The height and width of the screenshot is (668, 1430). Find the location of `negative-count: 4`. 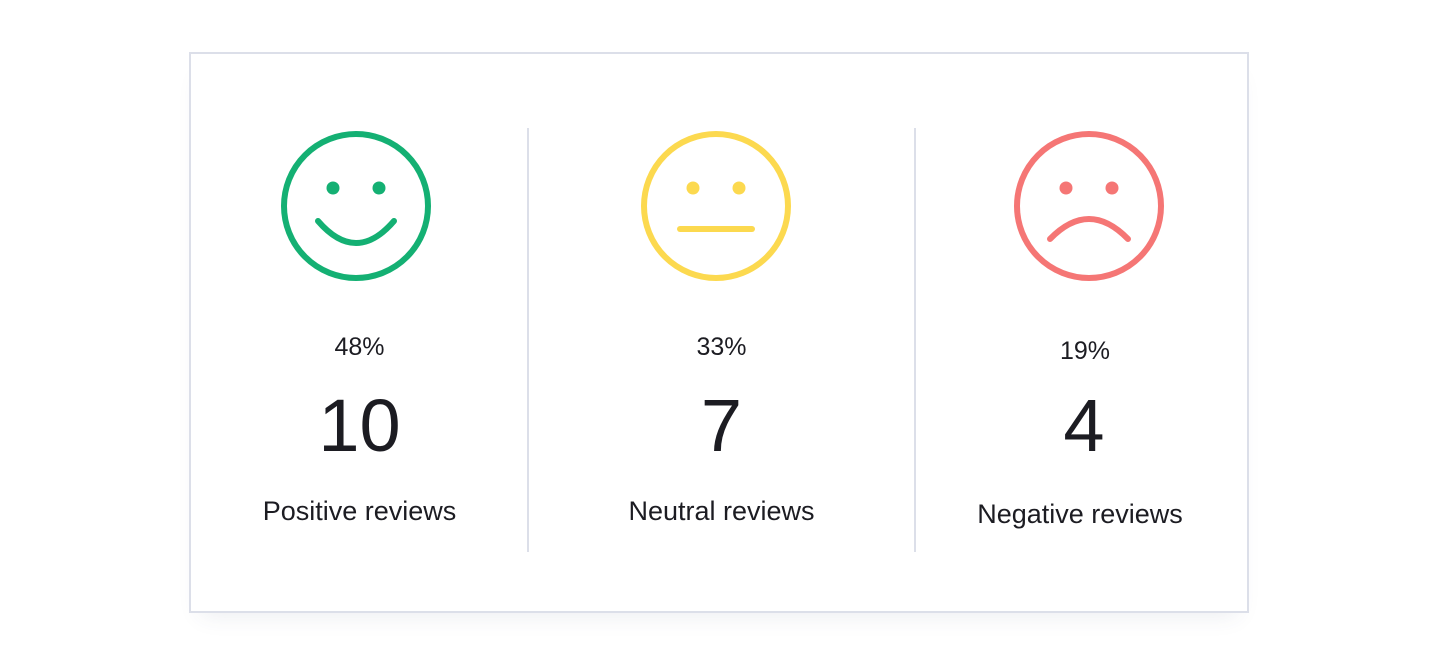

negative-count: 4 is located at coordinates (1084, 425).